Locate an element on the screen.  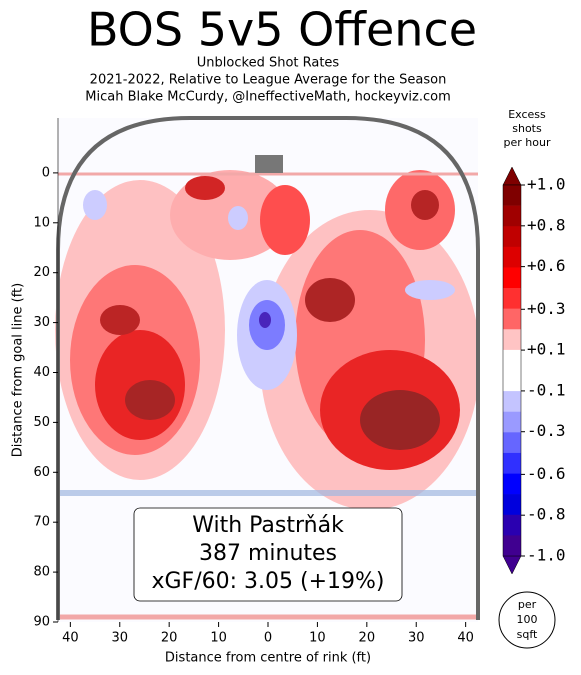
y-tick-label: 50 is located at coordinates (41, 422).